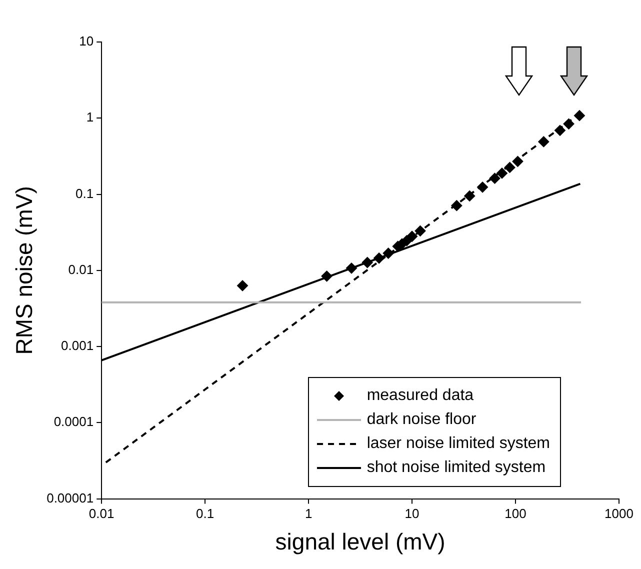  I want to click on y-tick-label: 0.1, so click(85, 193).